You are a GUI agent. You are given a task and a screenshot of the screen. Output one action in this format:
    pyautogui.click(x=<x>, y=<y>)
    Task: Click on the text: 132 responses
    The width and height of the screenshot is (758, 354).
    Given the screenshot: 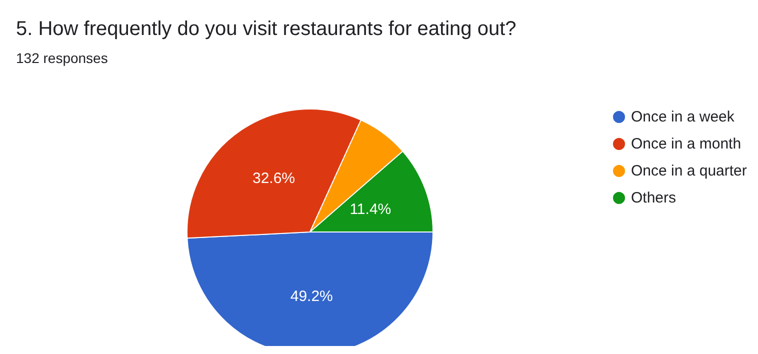 What is the action you would take?
    pyautogui.click(x=62, y=58)
    